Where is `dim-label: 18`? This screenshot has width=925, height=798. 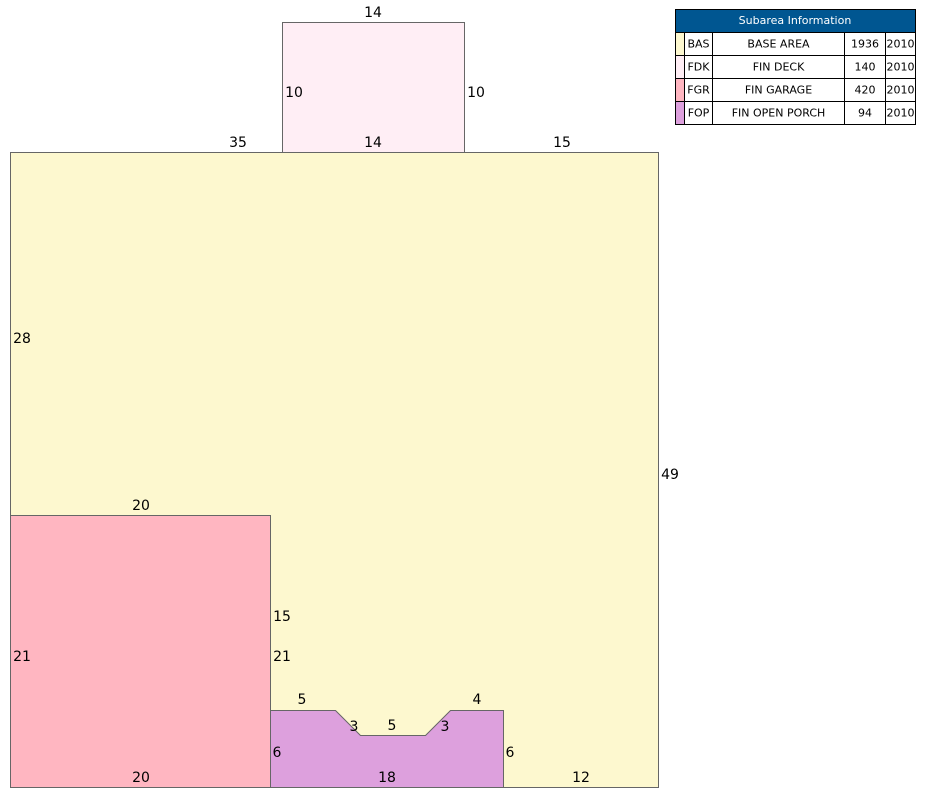 dim-label: 18 is located at coordinates (387, 778).